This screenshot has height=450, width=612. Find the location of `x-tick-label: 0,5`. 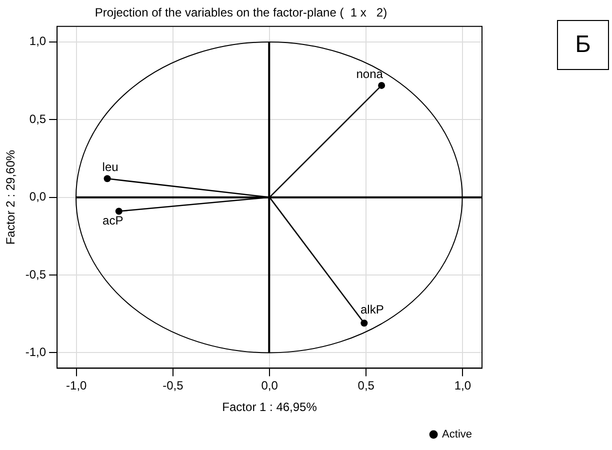

x-tick-label: 0,5 is located at coordinates (366, 385).